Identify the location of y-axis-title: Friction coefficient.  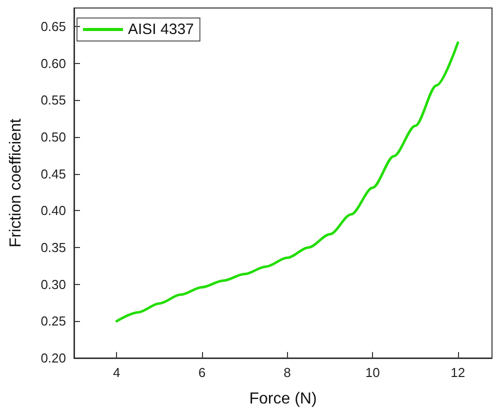
(16, 183).